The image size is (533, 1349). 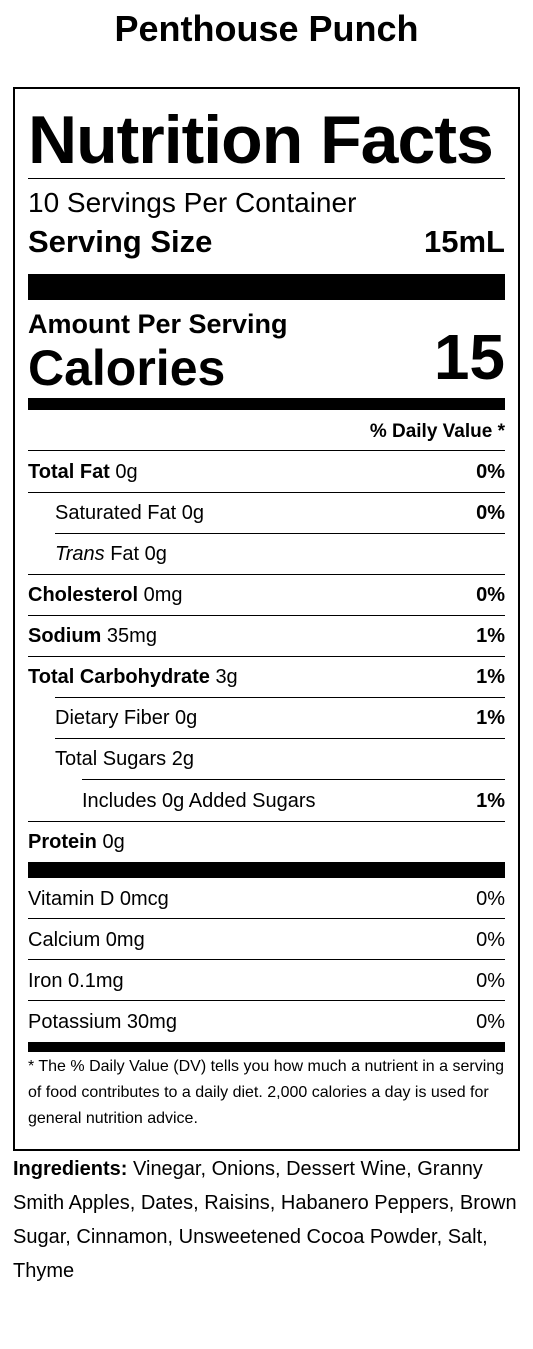 I want to click on vitamin-text: Calcium 0mg, so click(x=86, y=939).